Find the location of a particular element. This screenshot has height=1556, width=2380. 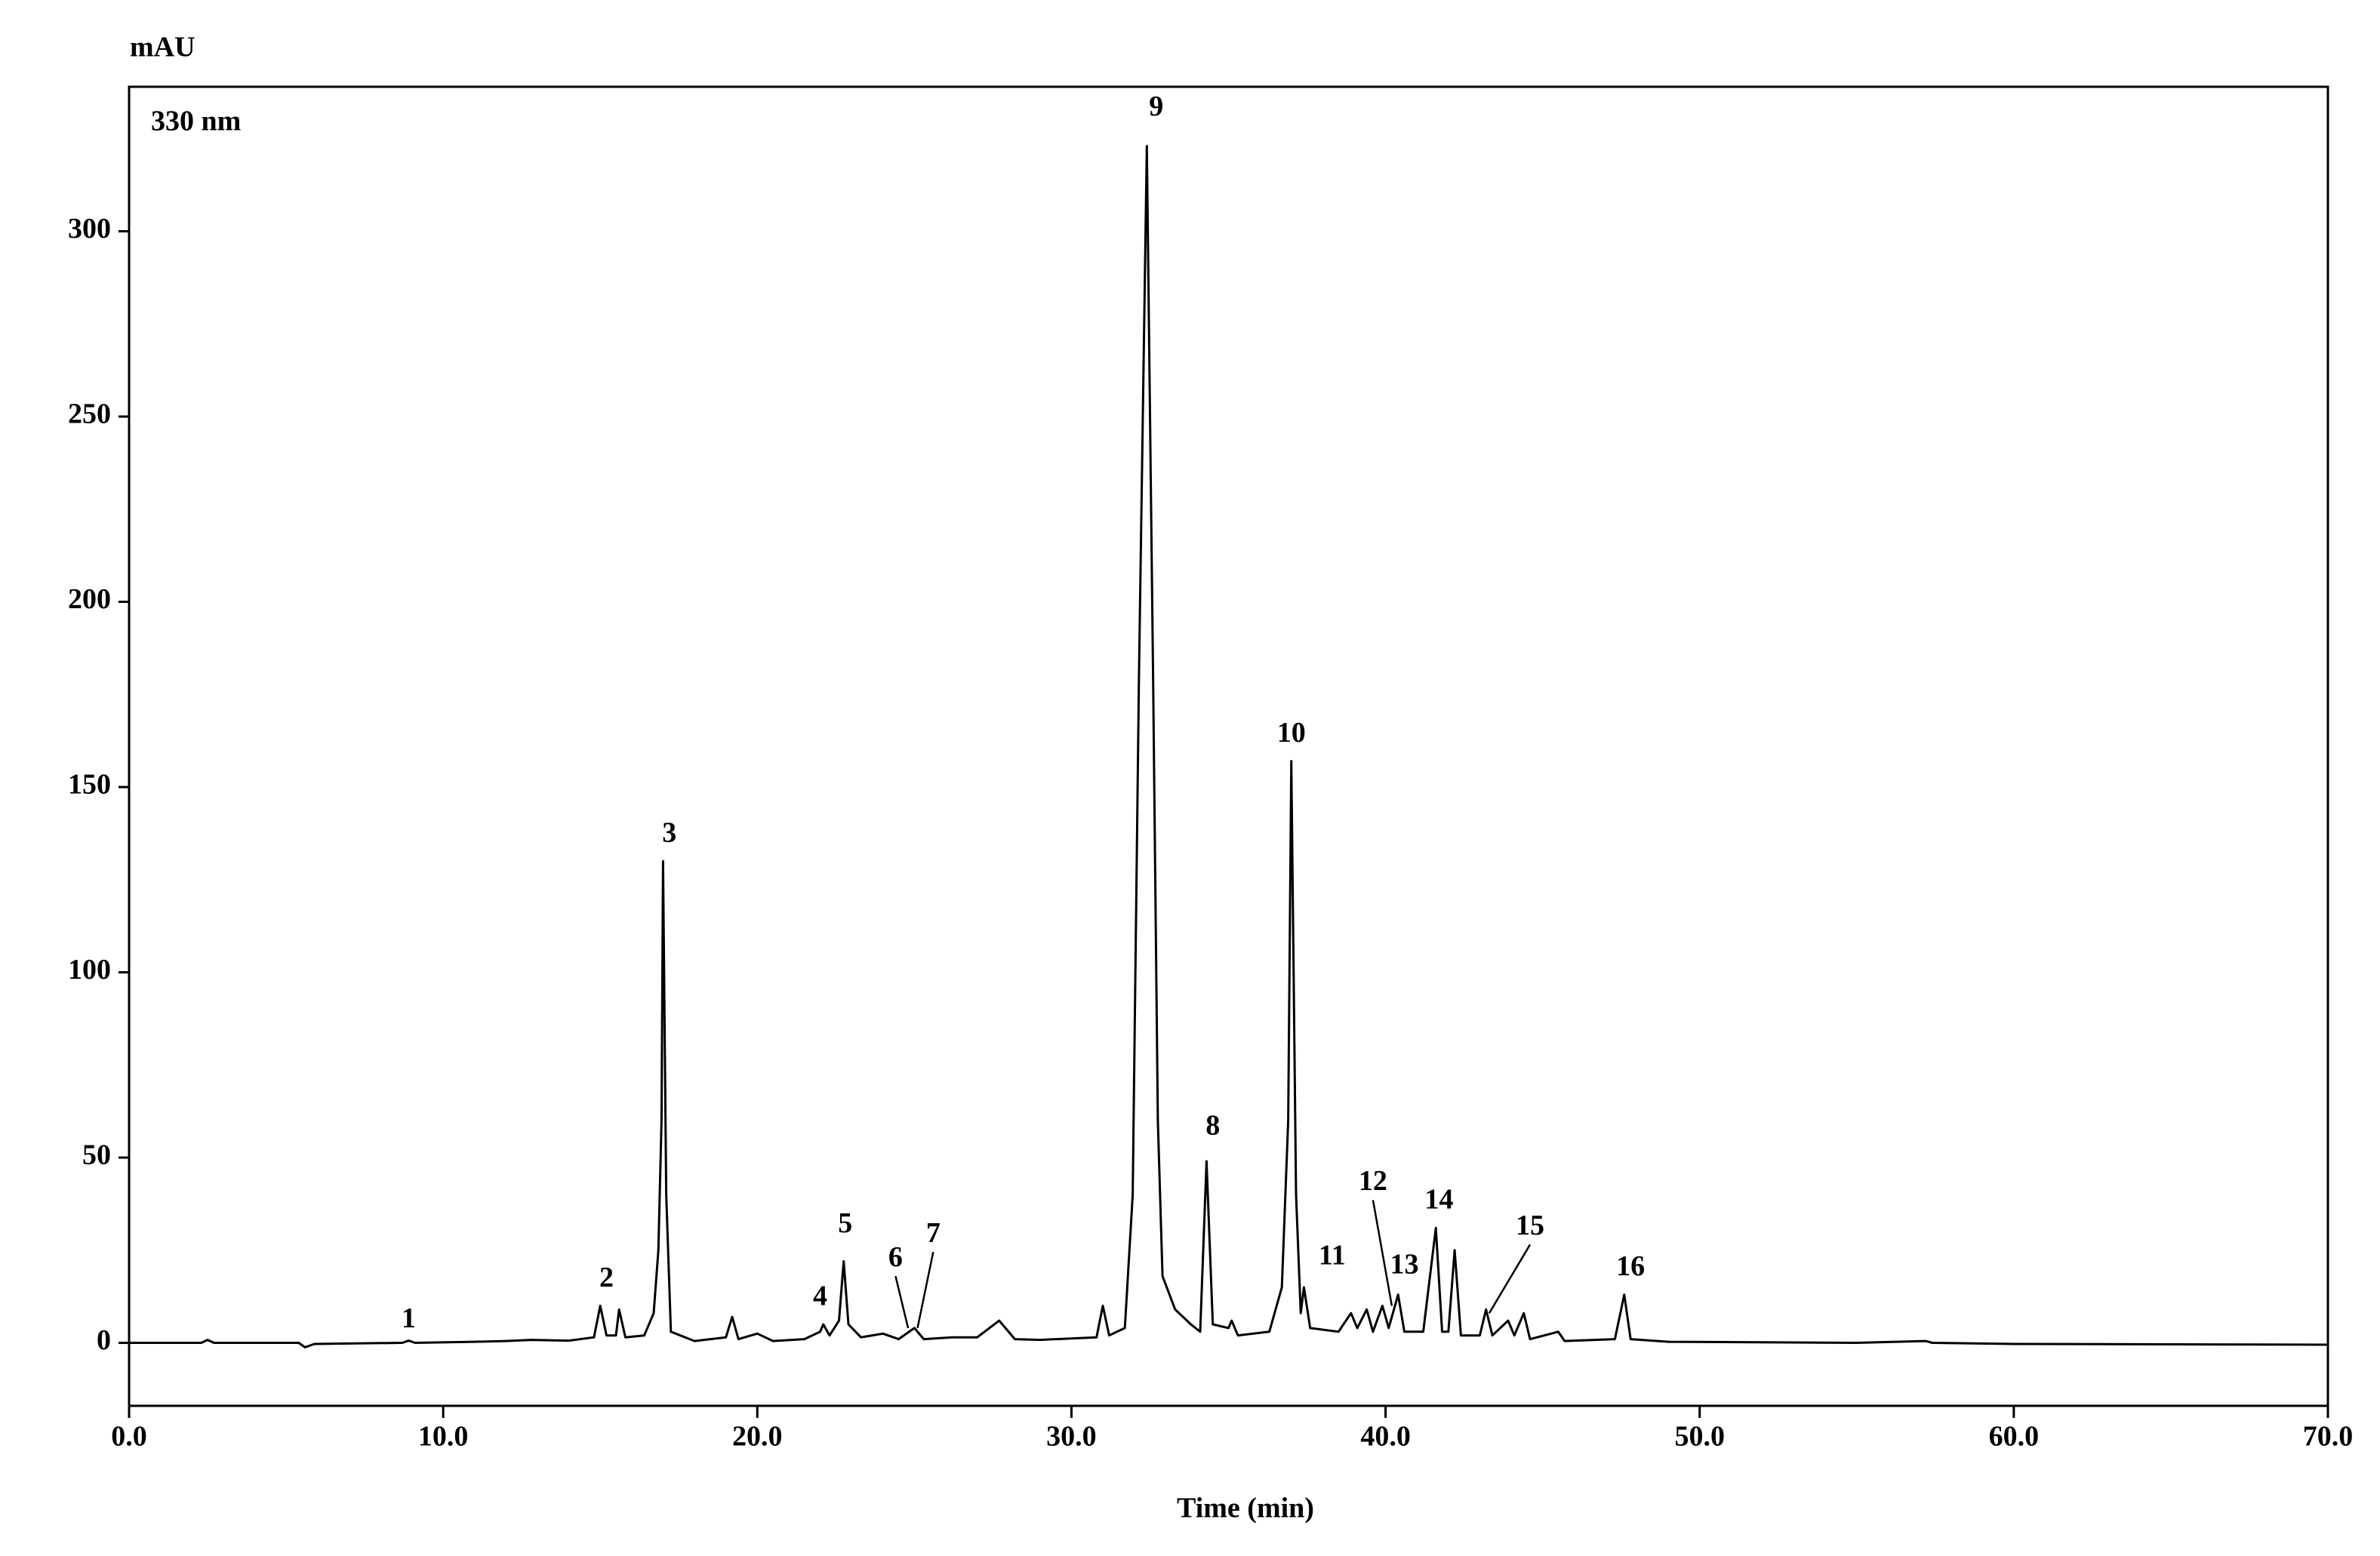

peak-label: 7 is located at coordinates (933, 1233).